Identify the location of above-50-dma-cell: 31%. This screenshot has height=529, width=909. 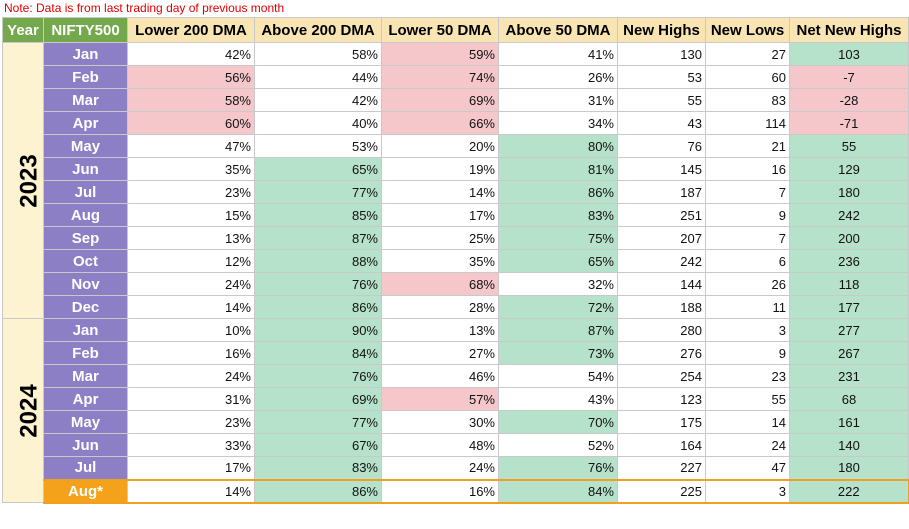
(558, 100).